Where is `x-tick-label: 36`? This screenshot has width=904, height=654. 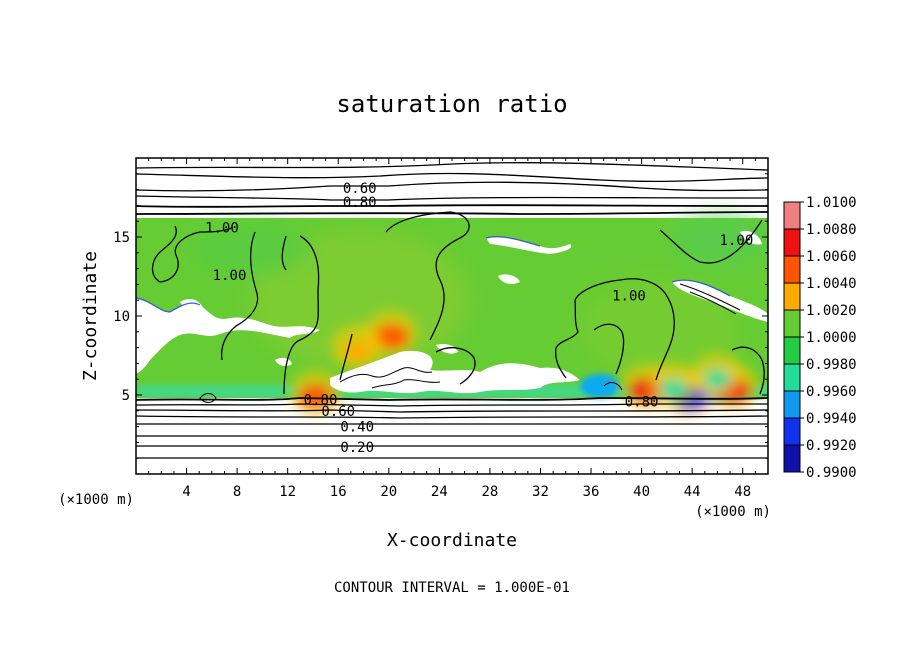
x-tick-label: 36 is located at coordinates (591, 492).